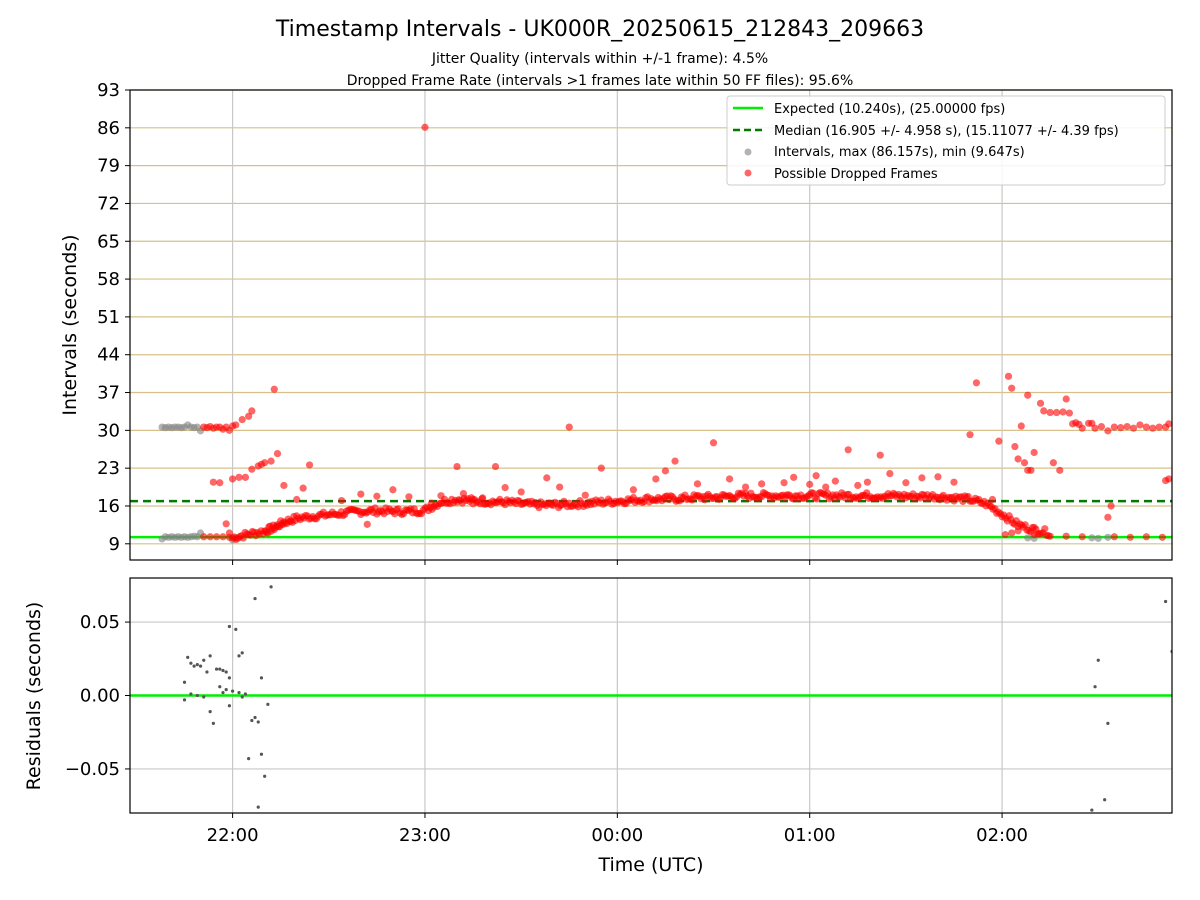  I want to click on y-tick-label: −0.05, so click(92, 769).